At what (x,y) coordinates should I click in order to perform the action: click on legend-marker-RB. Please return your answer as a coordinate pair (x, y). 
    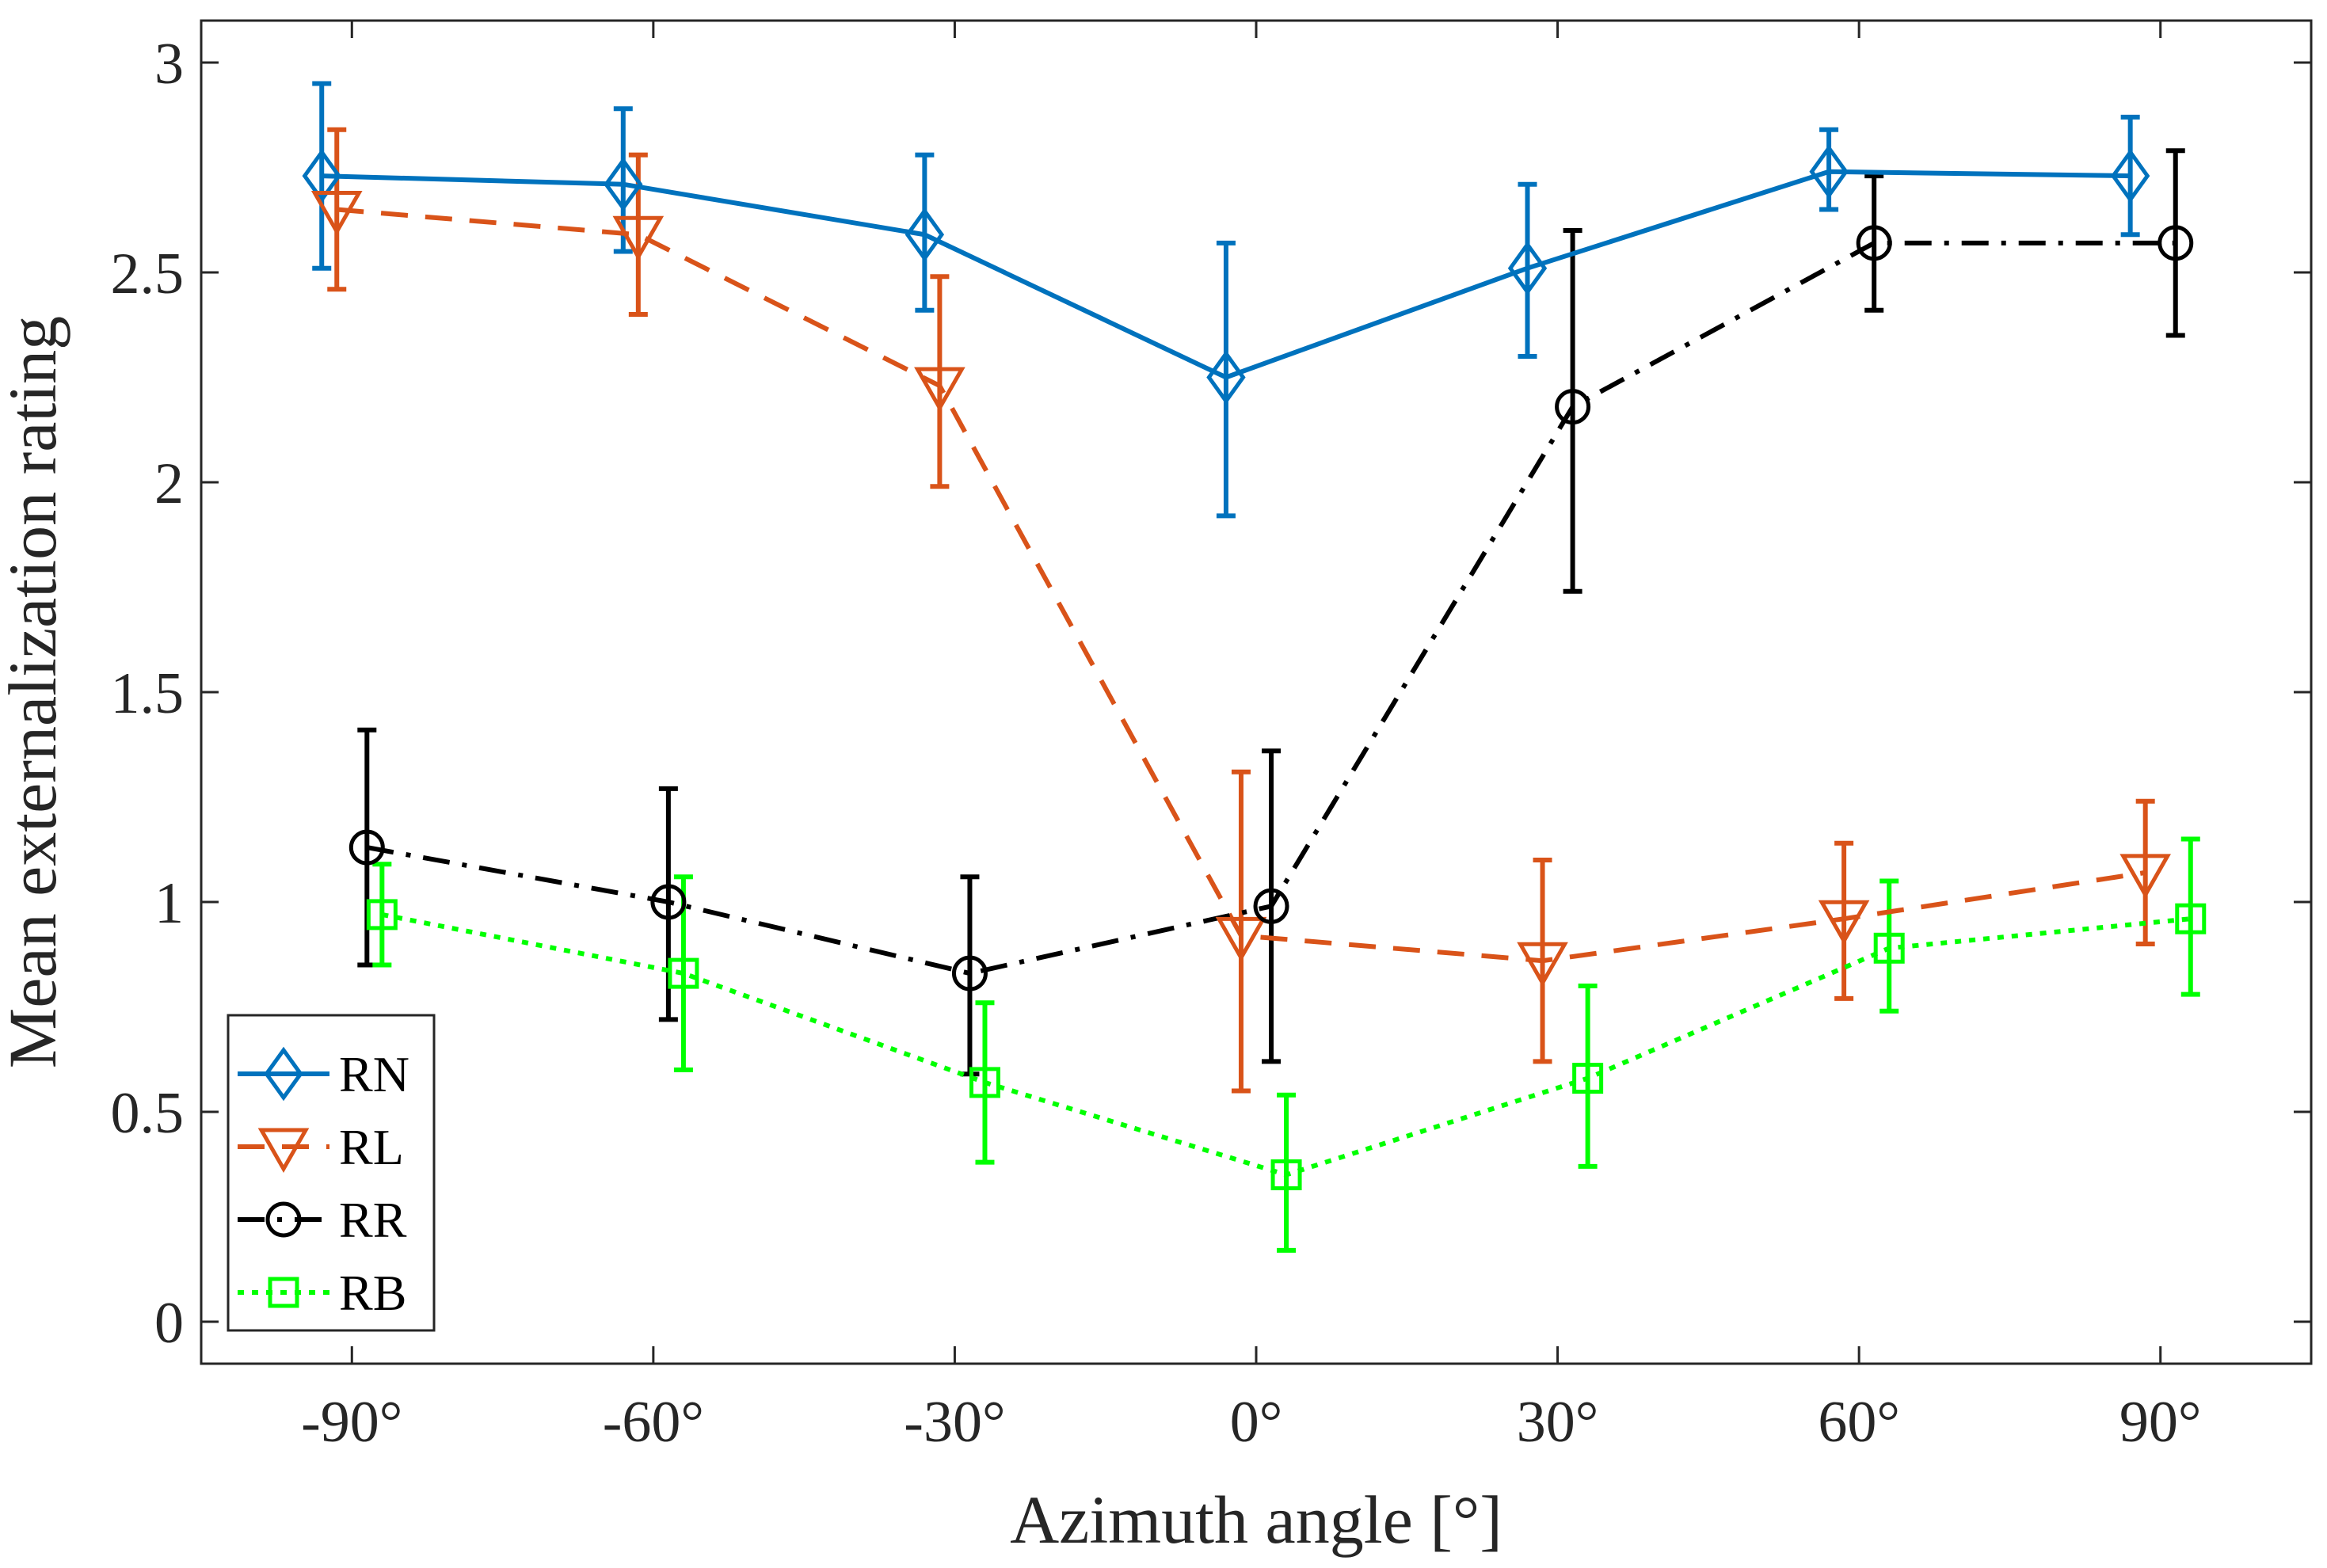
    Looking at the image, I should click on (283, 1292).